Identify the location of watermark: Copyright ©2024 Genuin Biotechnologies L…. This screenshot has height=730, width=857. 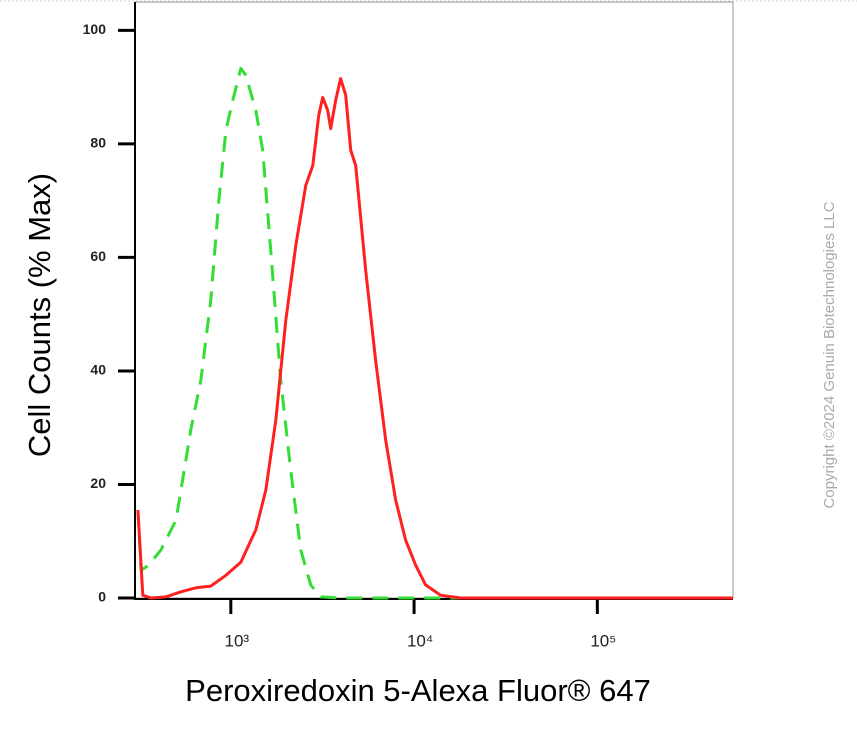
(829, 354).